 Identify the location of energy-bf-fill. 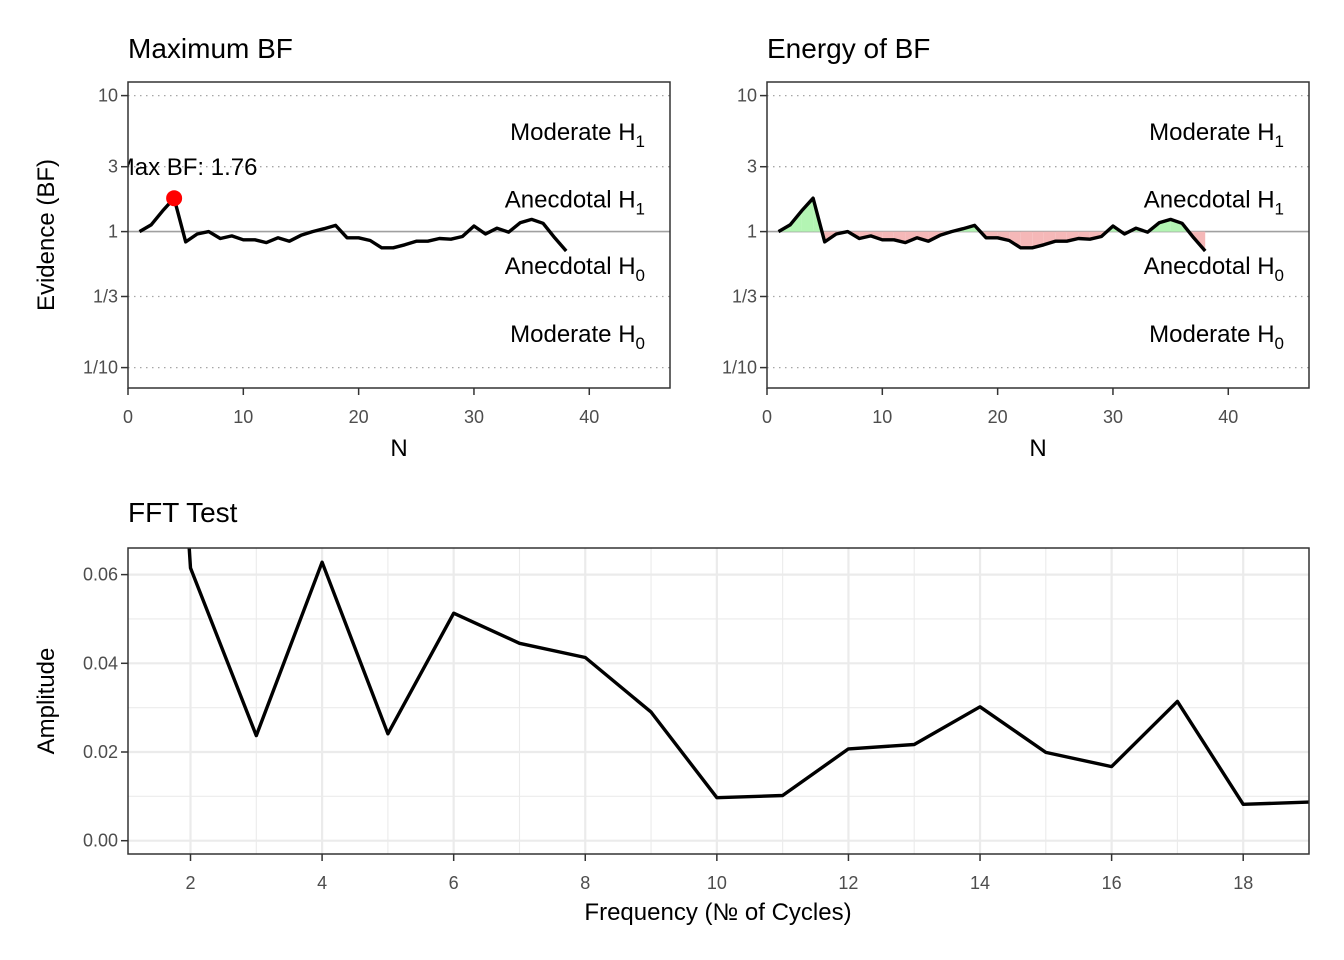
(992, 225).